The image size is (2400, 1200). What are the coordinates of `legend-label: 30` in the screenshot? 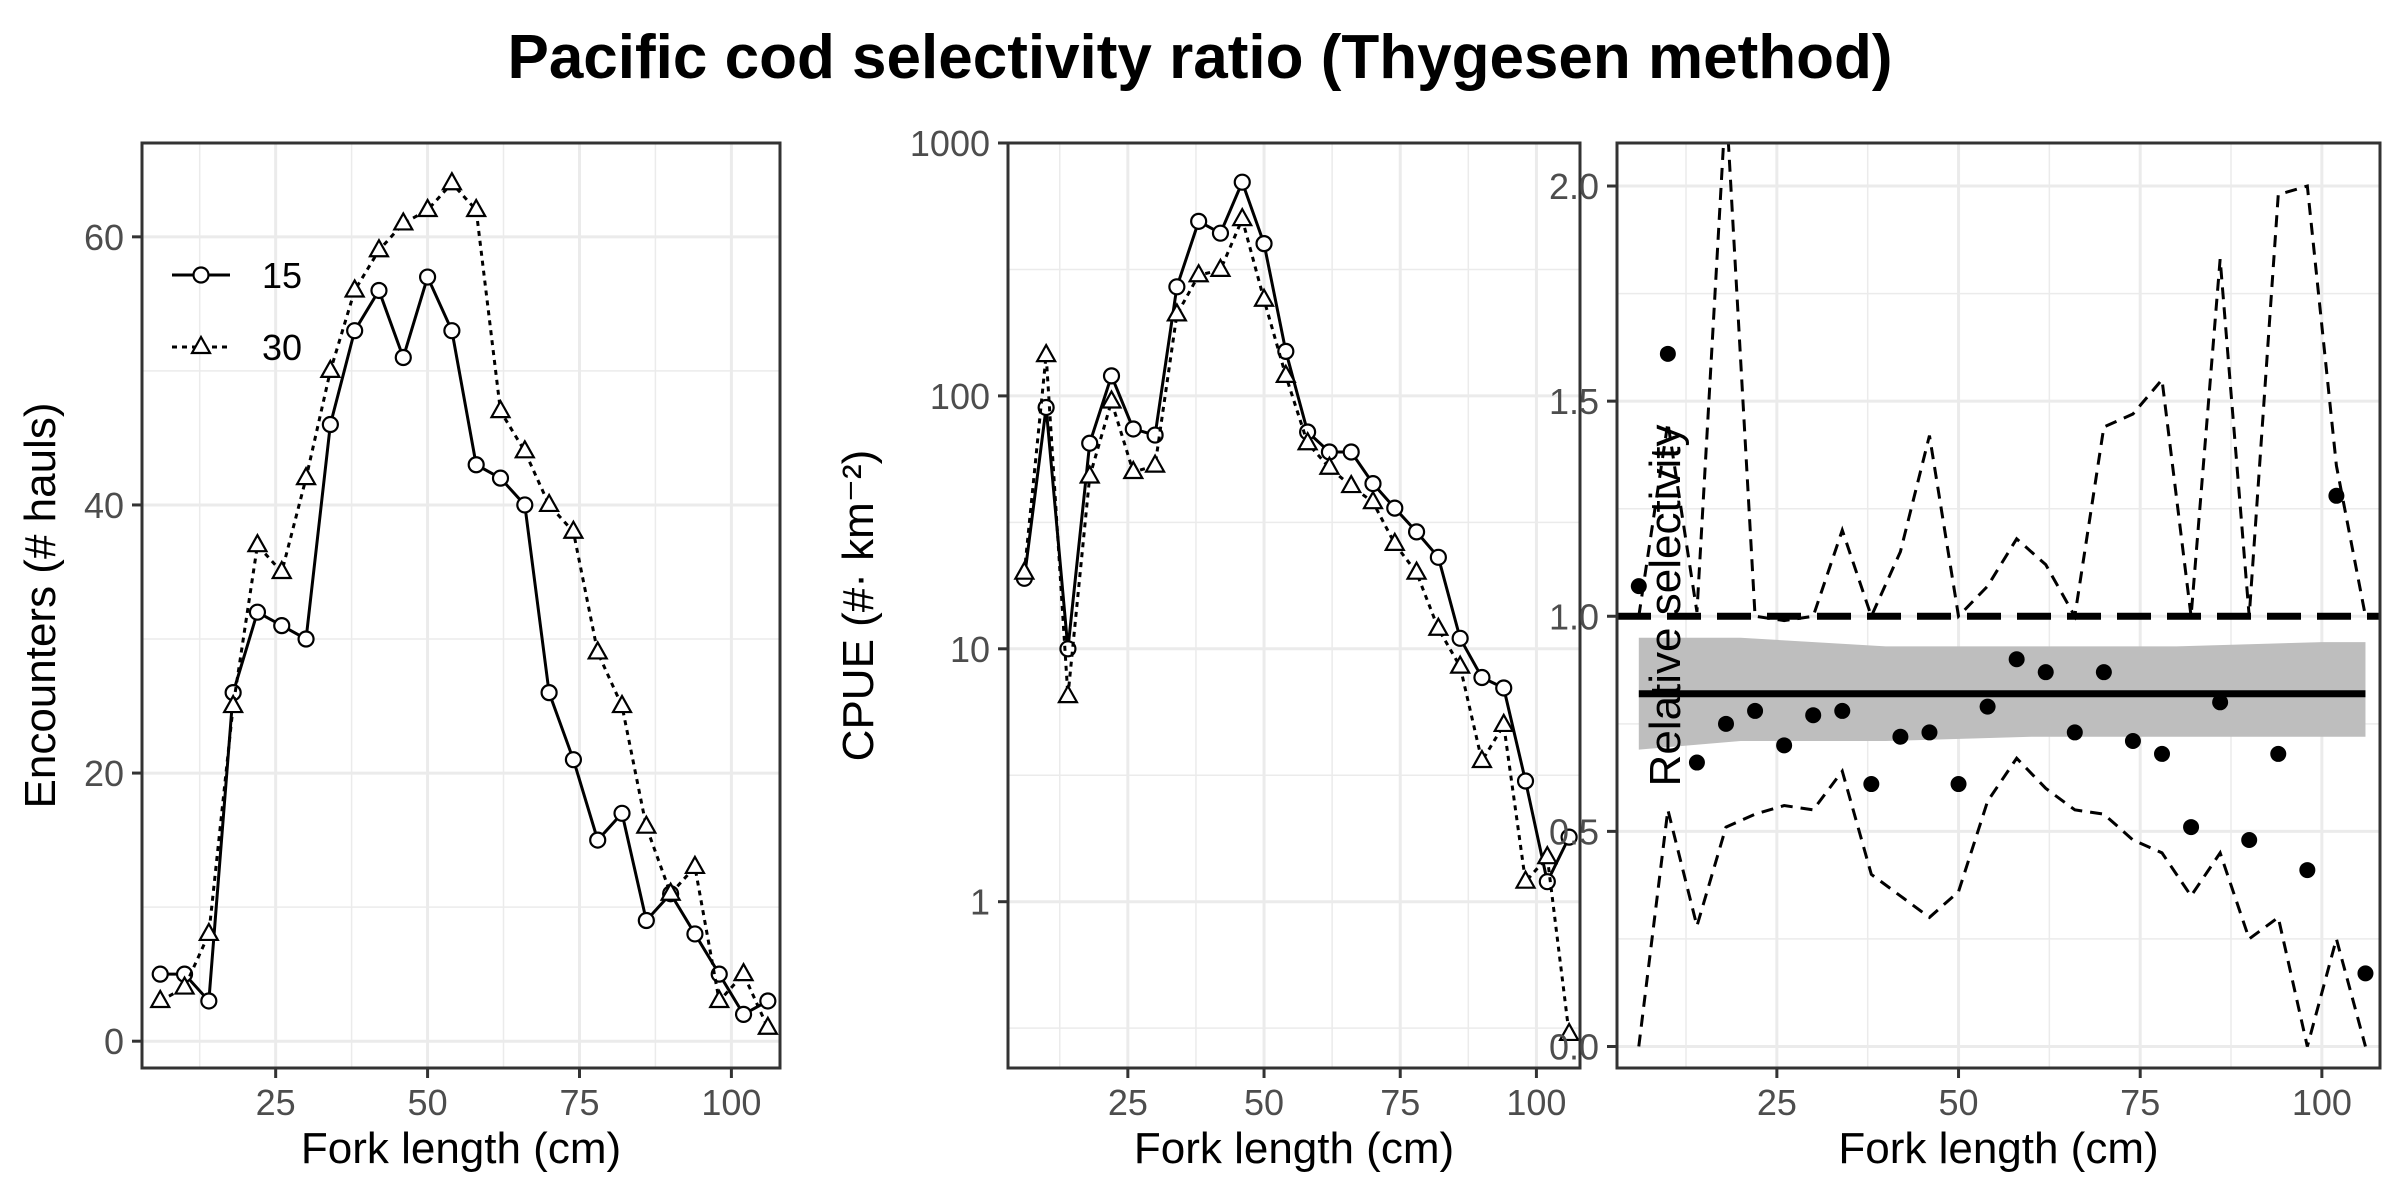 It's located at (282, 347).